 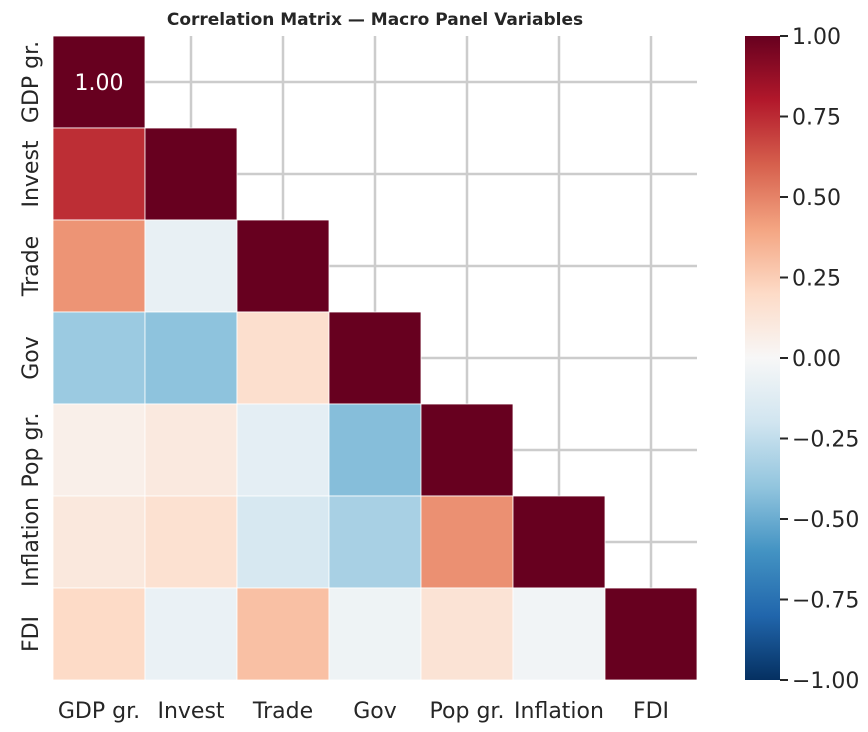 I want to click on y-tick-label: Invest, so click(x=31, y=173).